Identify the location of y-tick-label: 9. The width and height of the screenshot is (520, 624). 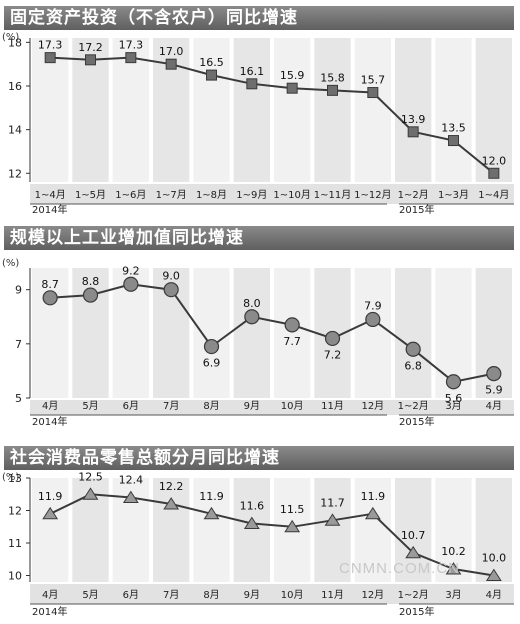
(18, 290).